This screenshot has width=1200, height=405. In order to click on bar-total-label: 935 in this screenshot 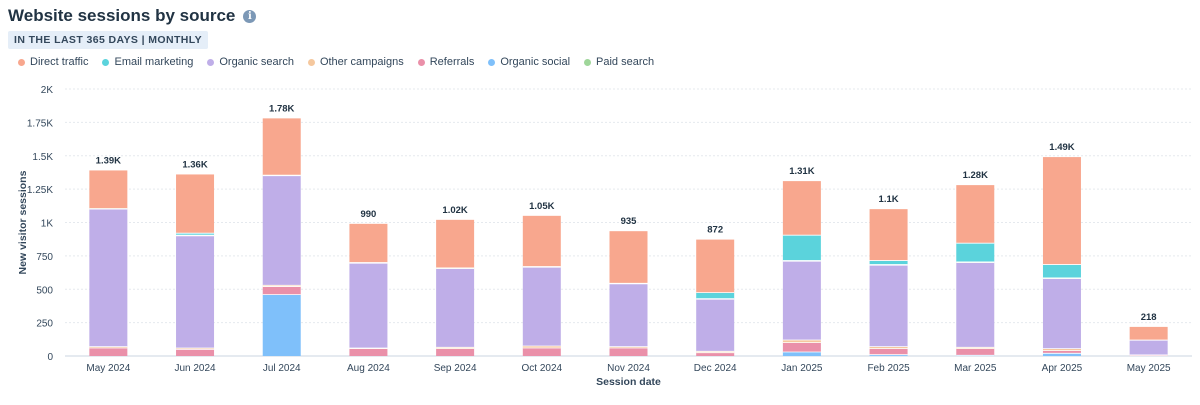, I will do `click(629, 221)`.